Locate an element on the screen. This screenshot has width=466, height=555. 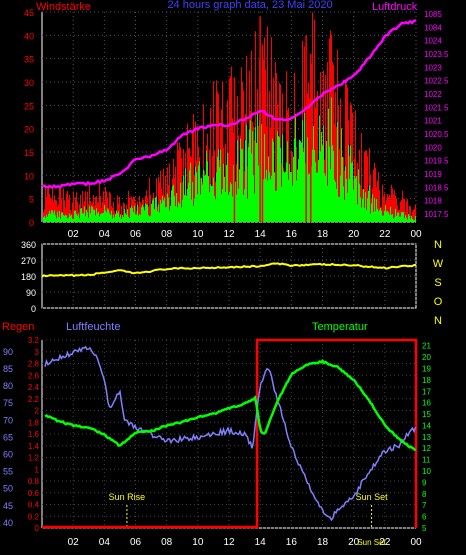
wind-tick-label: 10 is located at coordinates (29, 176).